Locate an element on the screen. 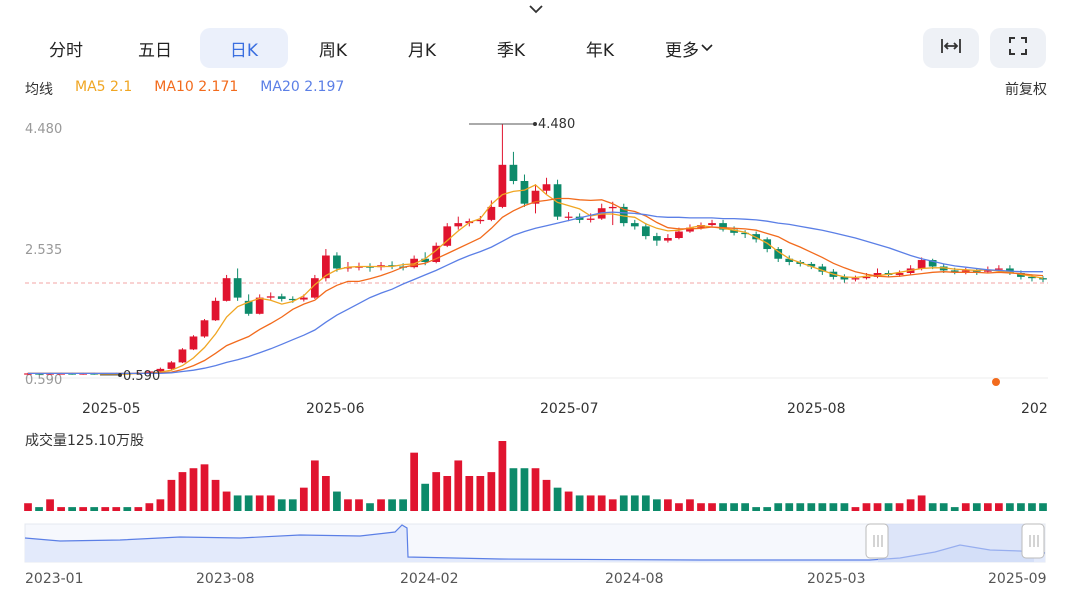  navigator-left-handle is located at coordinates (877, 541).